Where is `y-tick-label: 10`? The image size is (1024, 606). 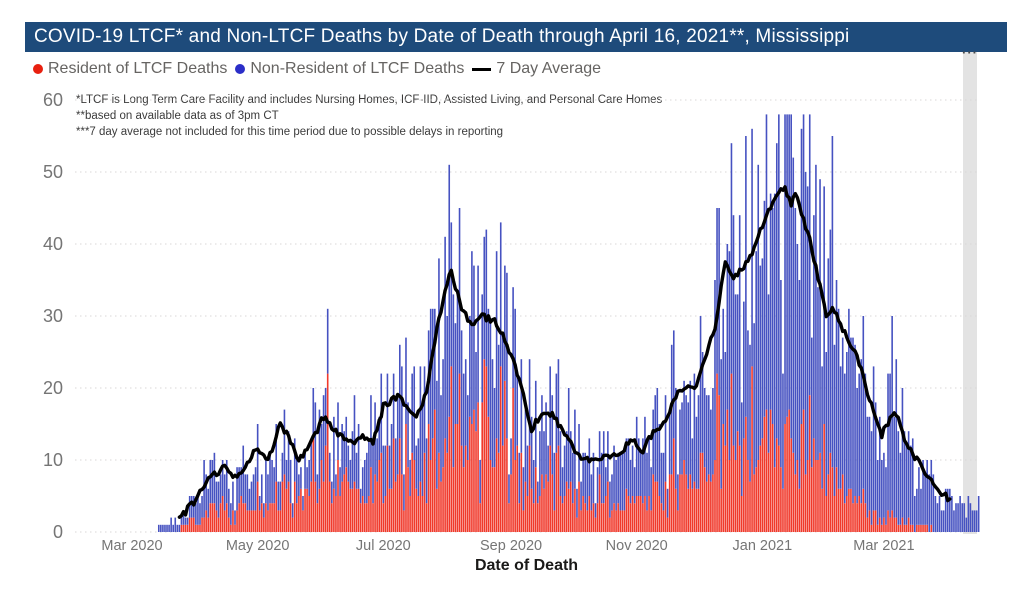
y-tick-label: 10 is located at coordinates (53, 460).